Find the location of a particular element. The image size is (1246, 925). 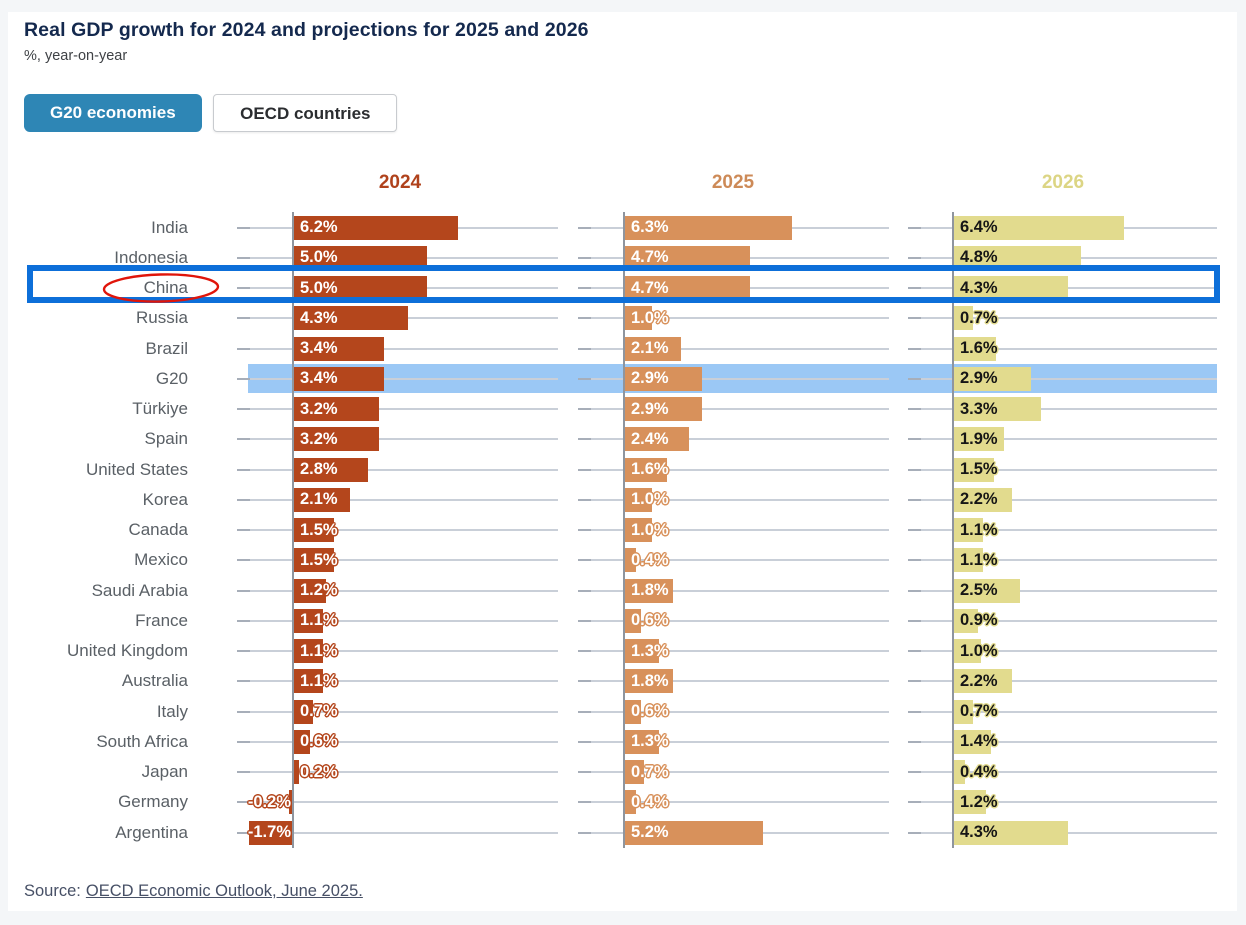

country-label-mexico: Mexico is located at coordinates (161, 560).